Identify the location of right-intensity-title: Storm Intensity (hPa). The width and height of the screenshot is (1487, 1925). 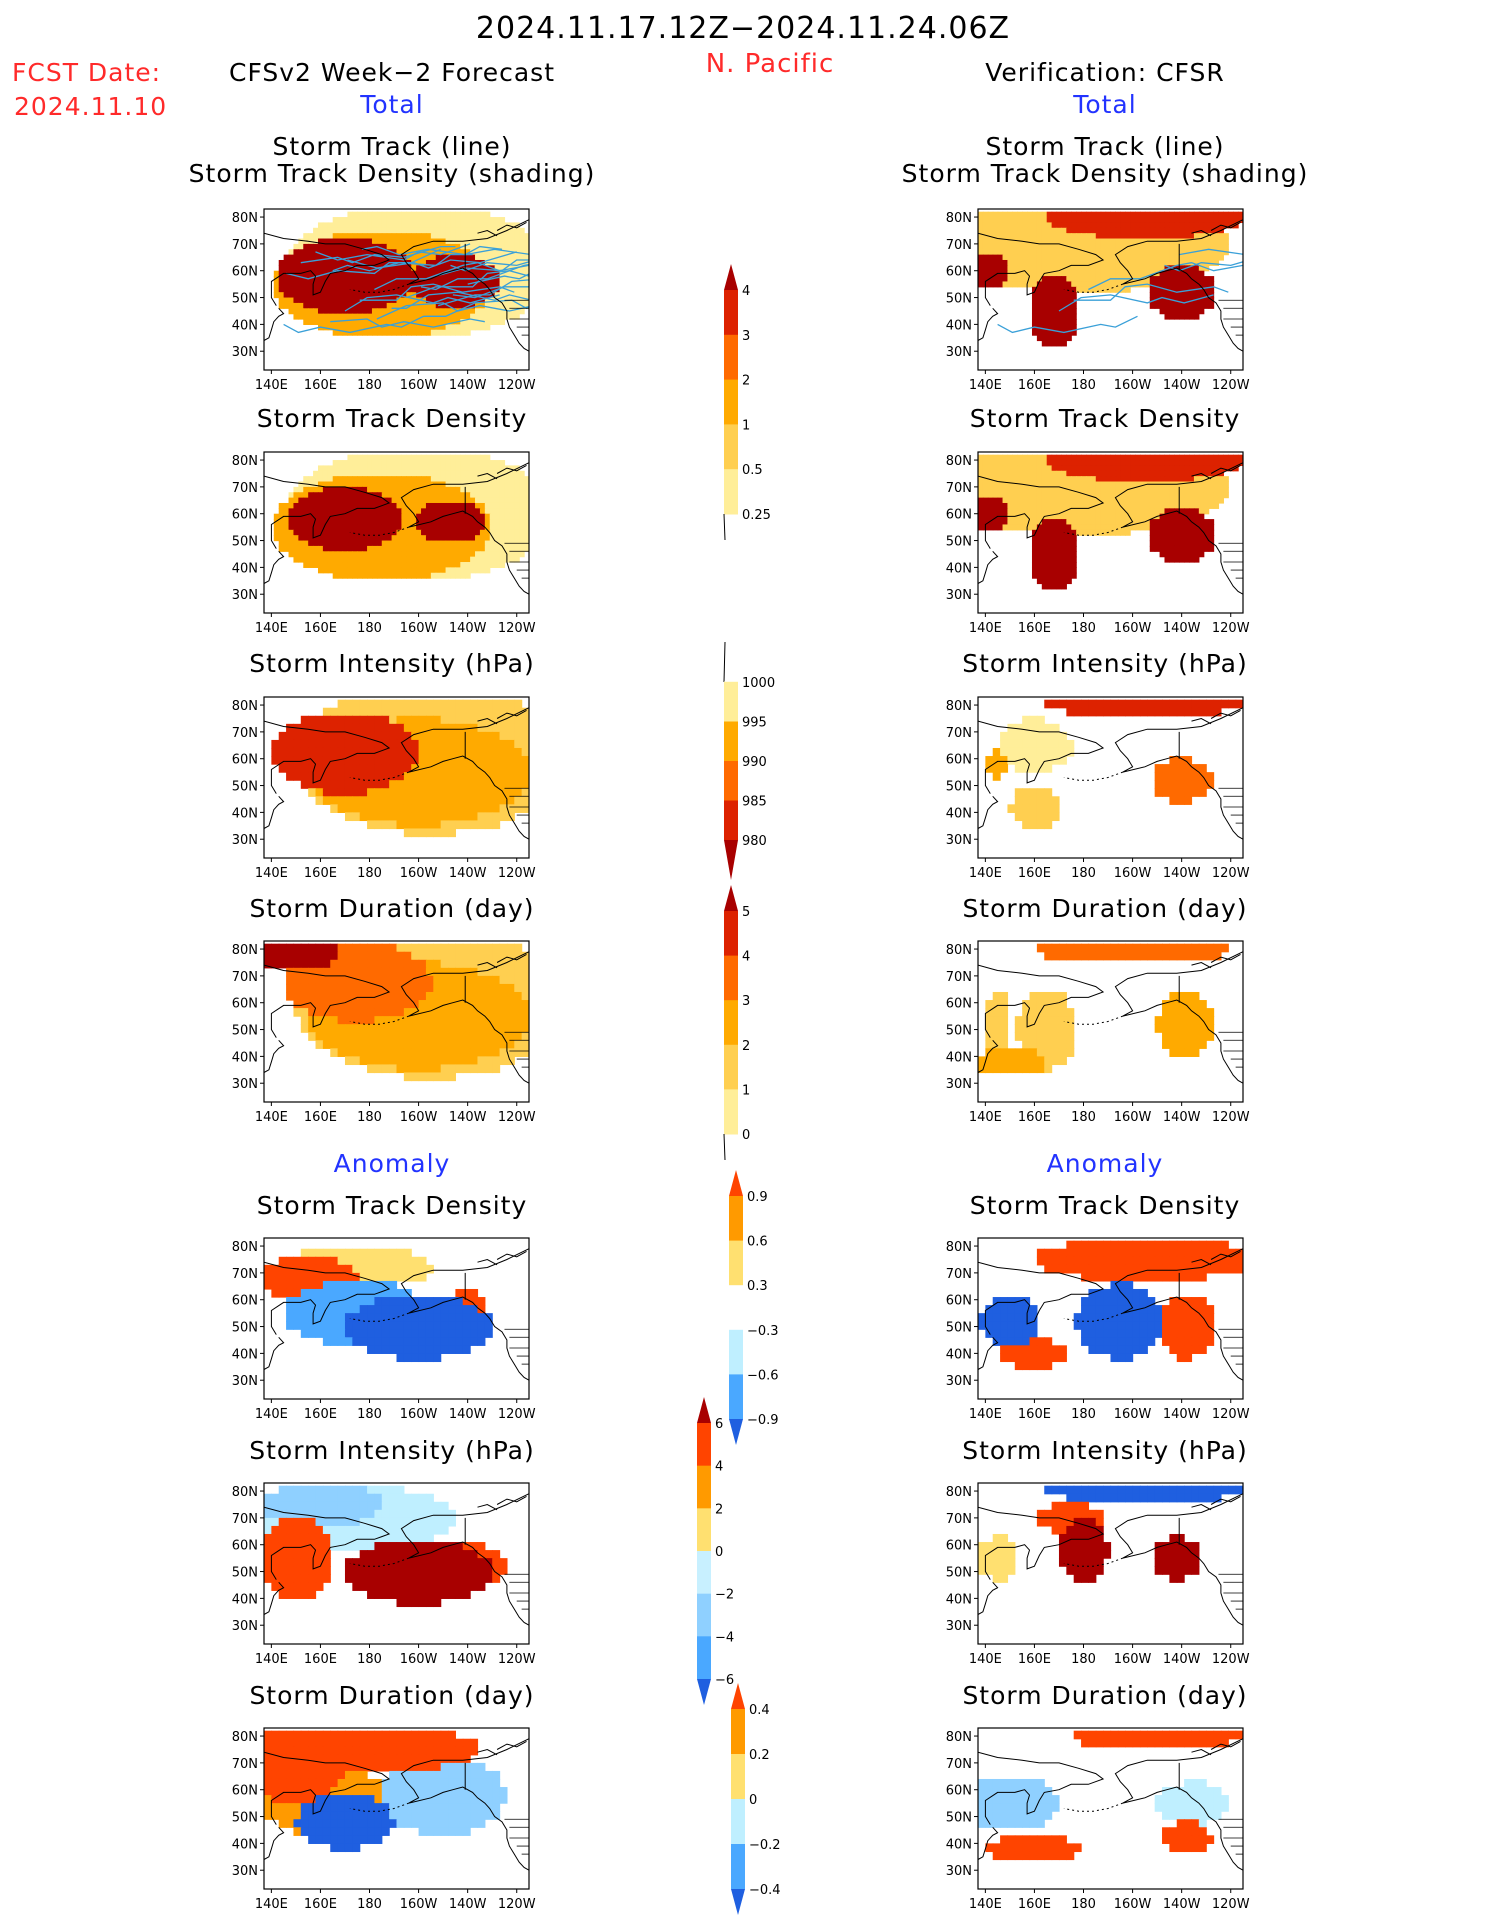
(1105, 663).